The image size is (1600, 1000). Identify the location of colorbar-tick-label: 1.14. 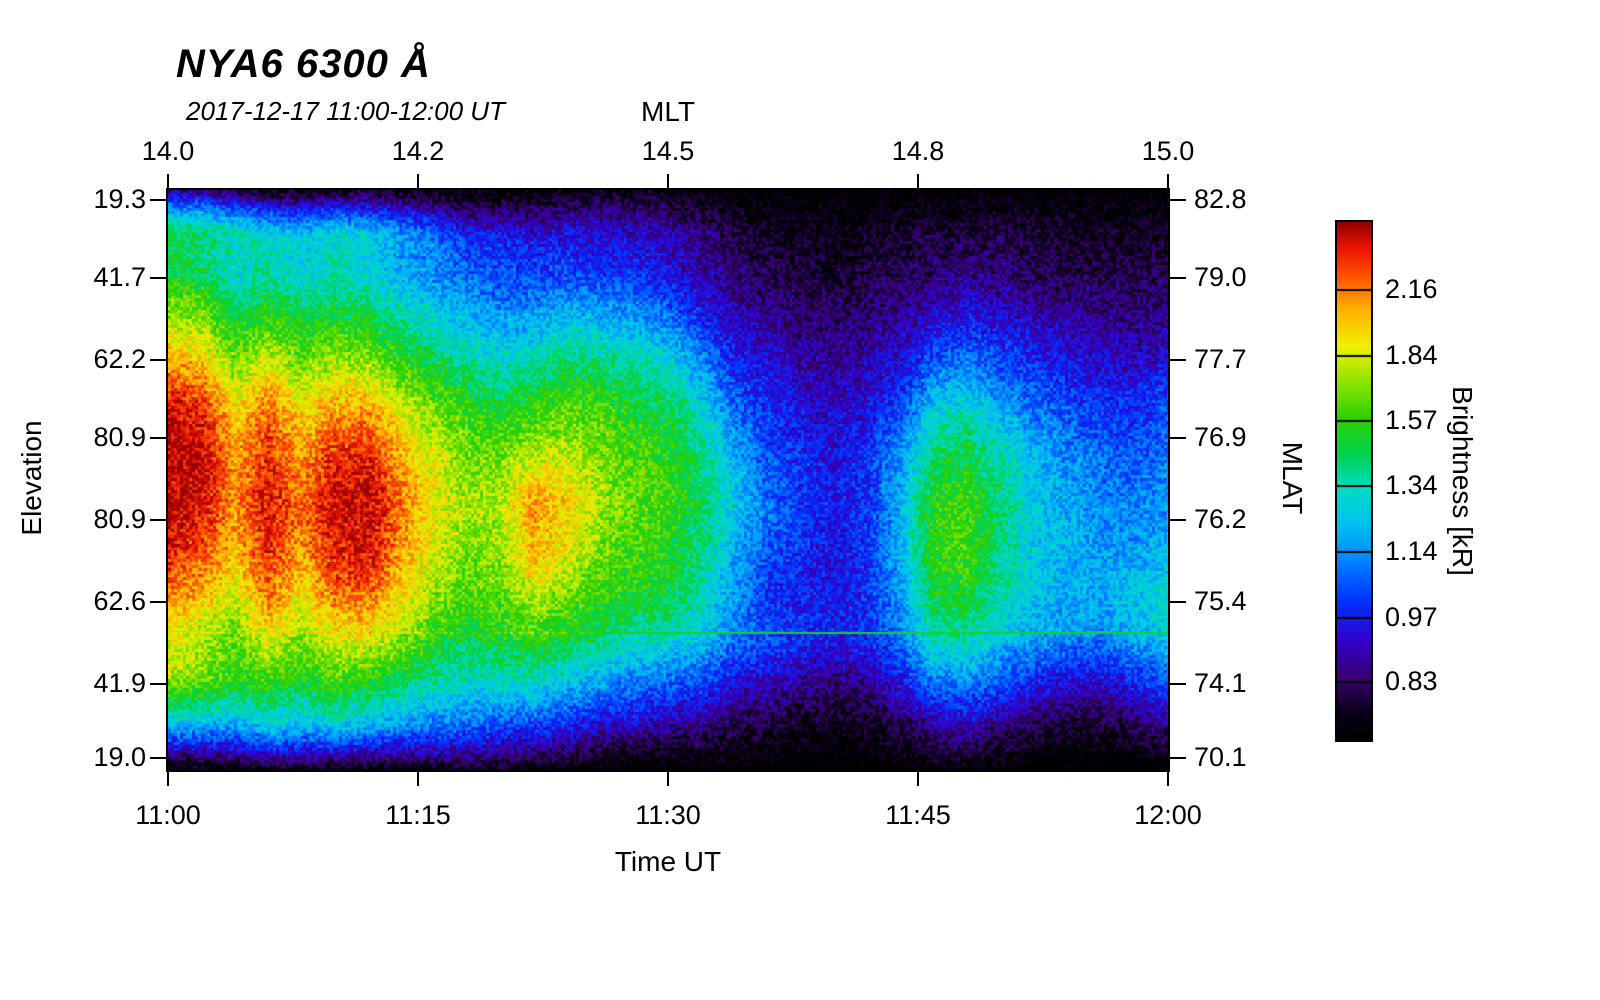
(1411, 550).